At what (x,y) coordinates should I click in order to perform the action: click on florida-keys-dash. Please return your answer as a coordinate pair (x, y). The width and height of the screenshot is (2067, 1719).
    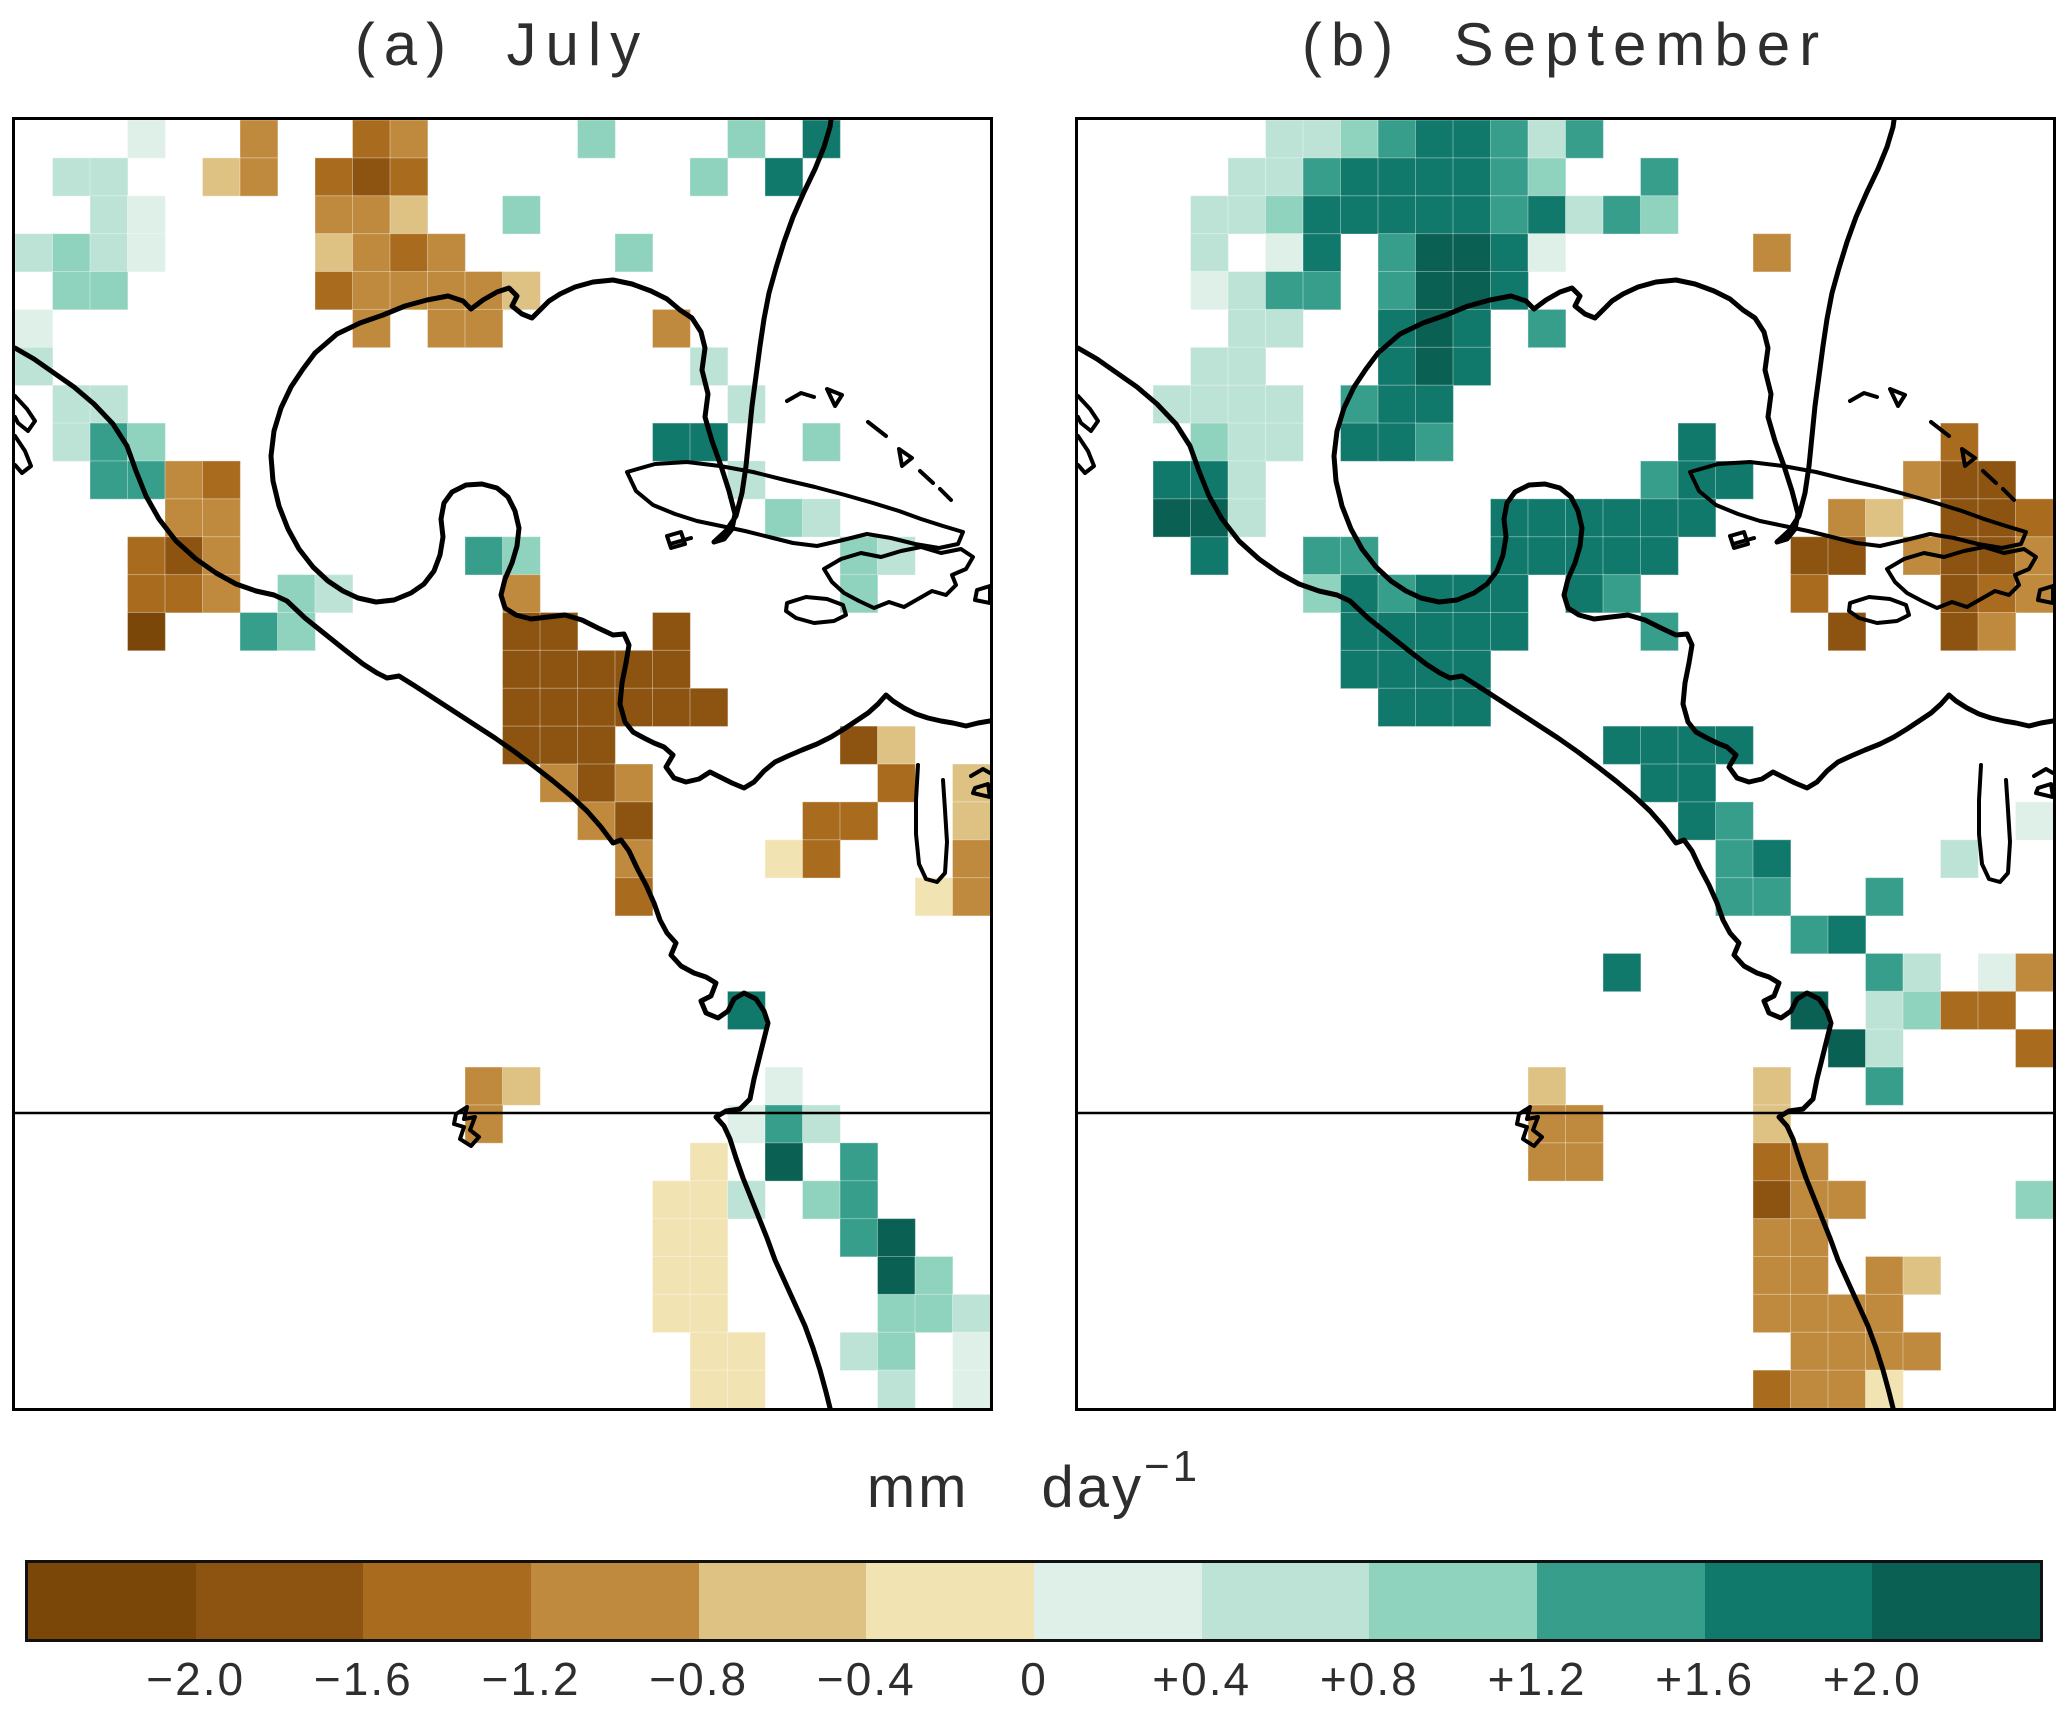
    Looking at the image, I should click on (680, 541).